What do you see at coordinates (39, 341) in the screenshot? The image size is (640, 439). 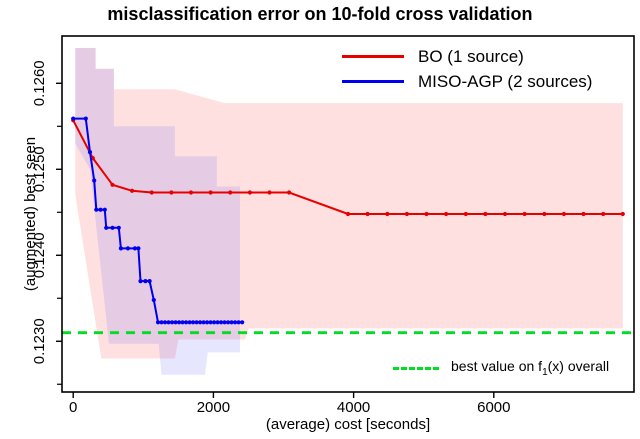 I see `y-tick-label: 0.1230` at bounding box center [39, 341].